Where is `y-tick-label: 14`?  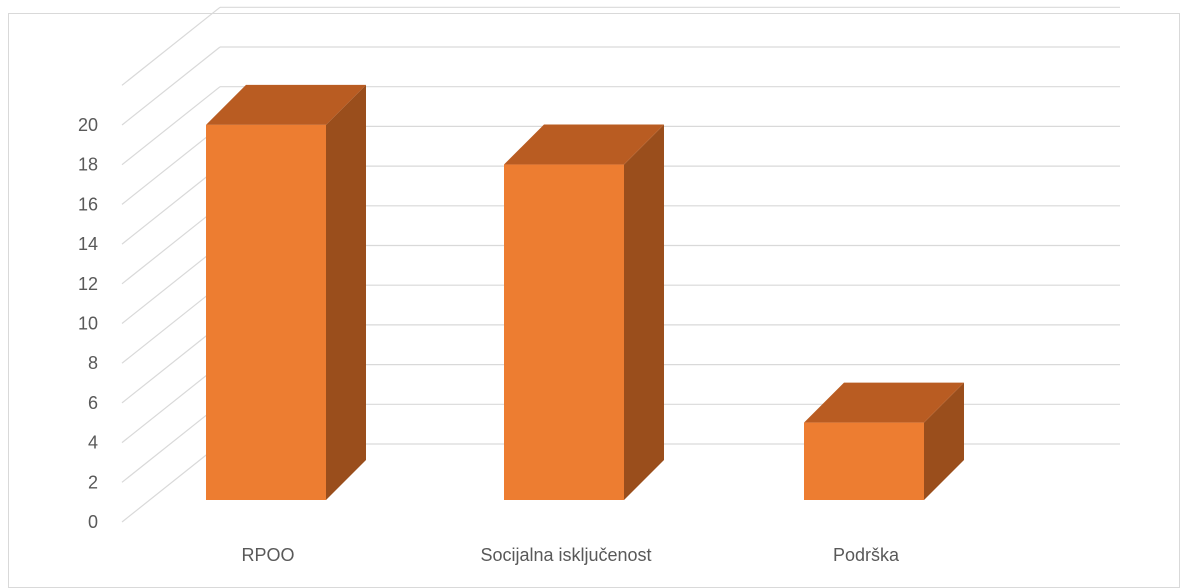
y-tick-label: 14 is located at coordinates (88, 244).